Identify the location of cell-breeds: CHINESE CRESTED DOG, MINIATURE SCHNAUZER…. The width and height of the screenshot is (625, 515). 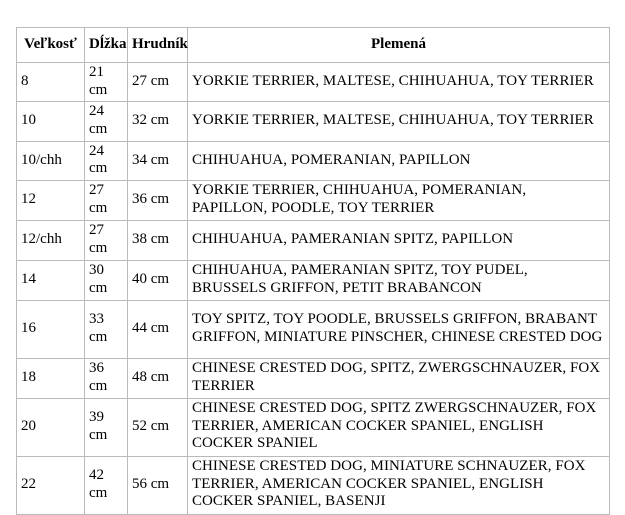
(399, 485).